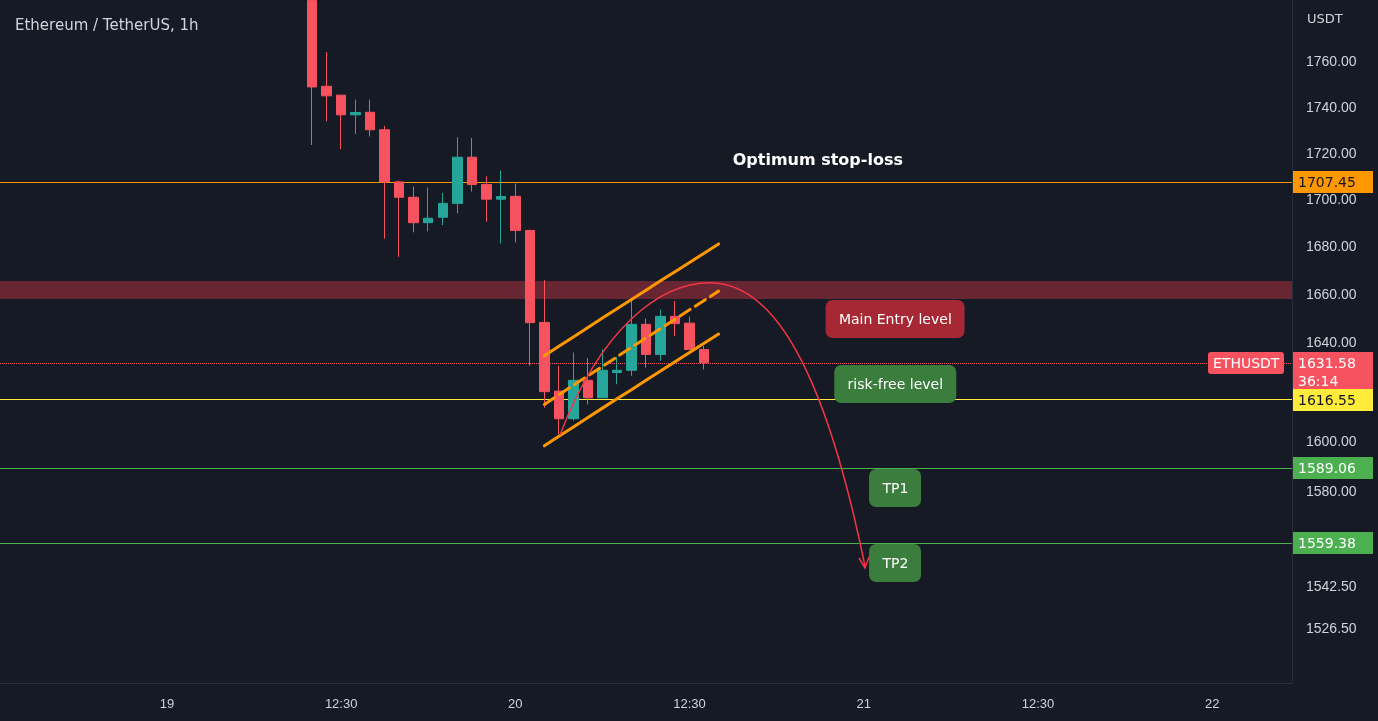 Image resolution: width=1378 pixels, height=721 pixels. What do you see at coordinates (1331, 440) in the screenshot?
I see `y-tick-label: 1600.00` at bounding box center [1331, 440].